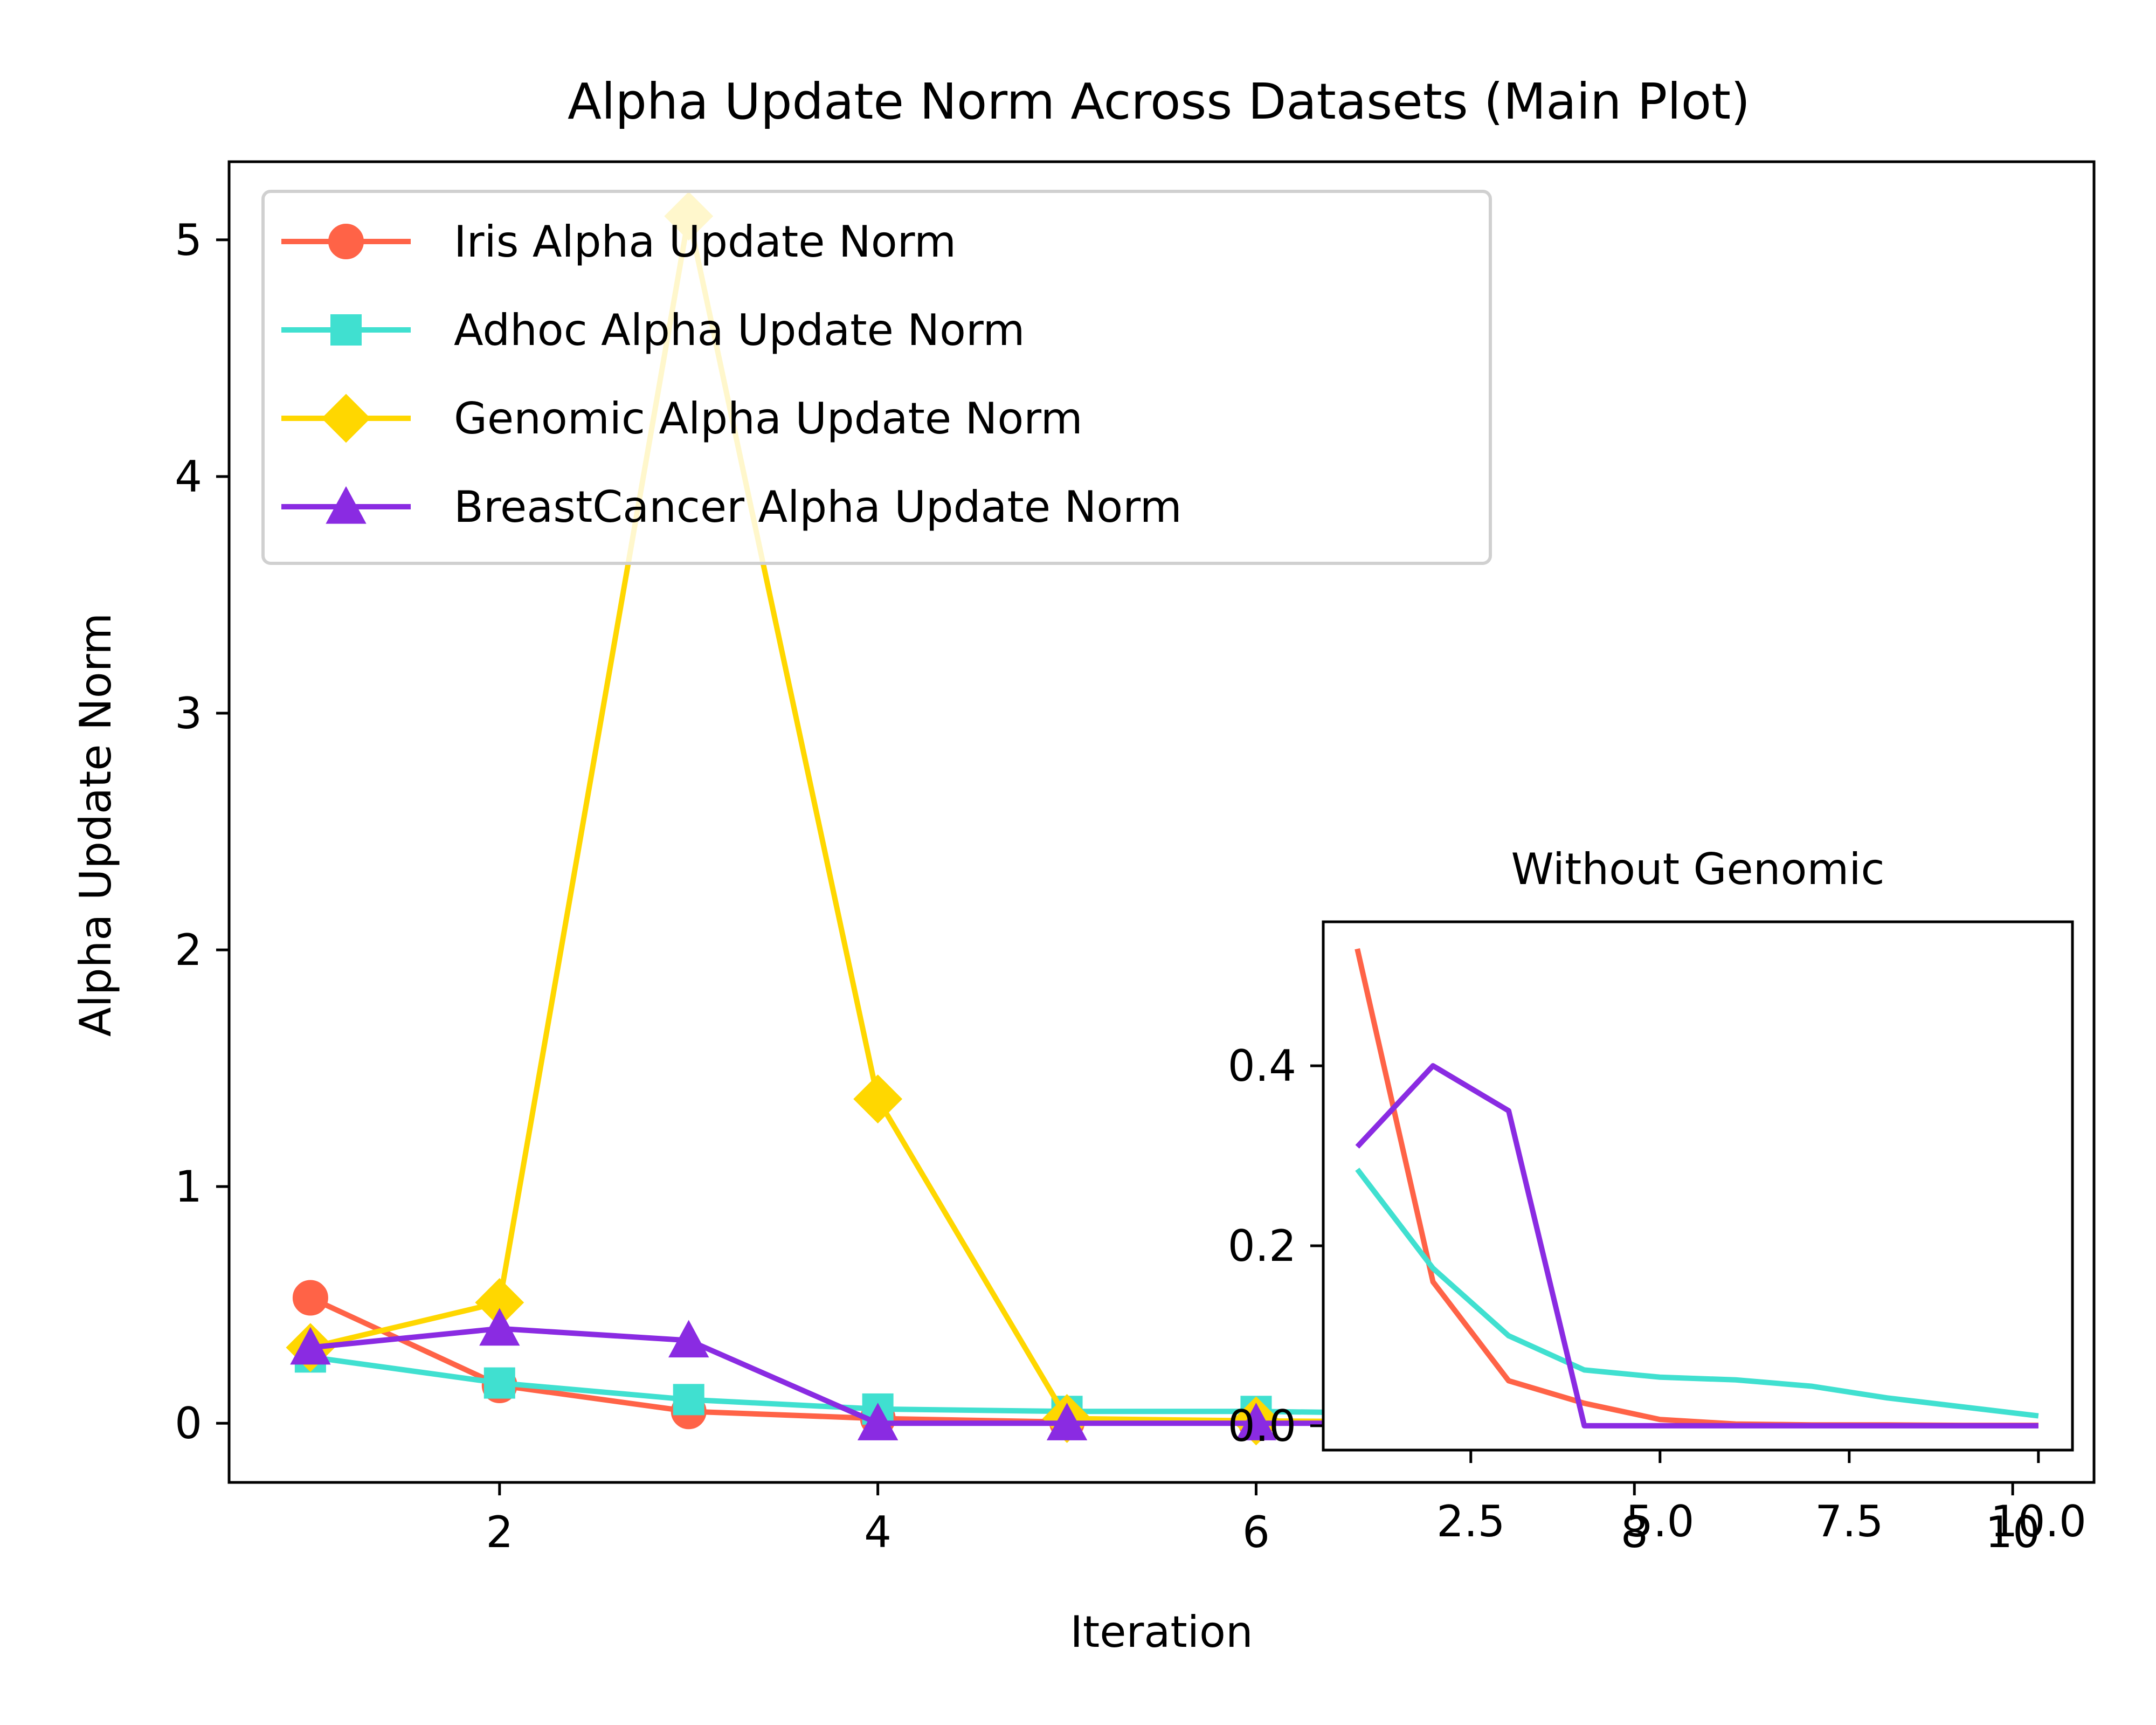 Image resolution: width=2156 pixels, height=1725 pixels. Describe the element at coordinates (1262, 1246) in the screenshot. I see `inset-y-tick-label: 0.2` at that location.